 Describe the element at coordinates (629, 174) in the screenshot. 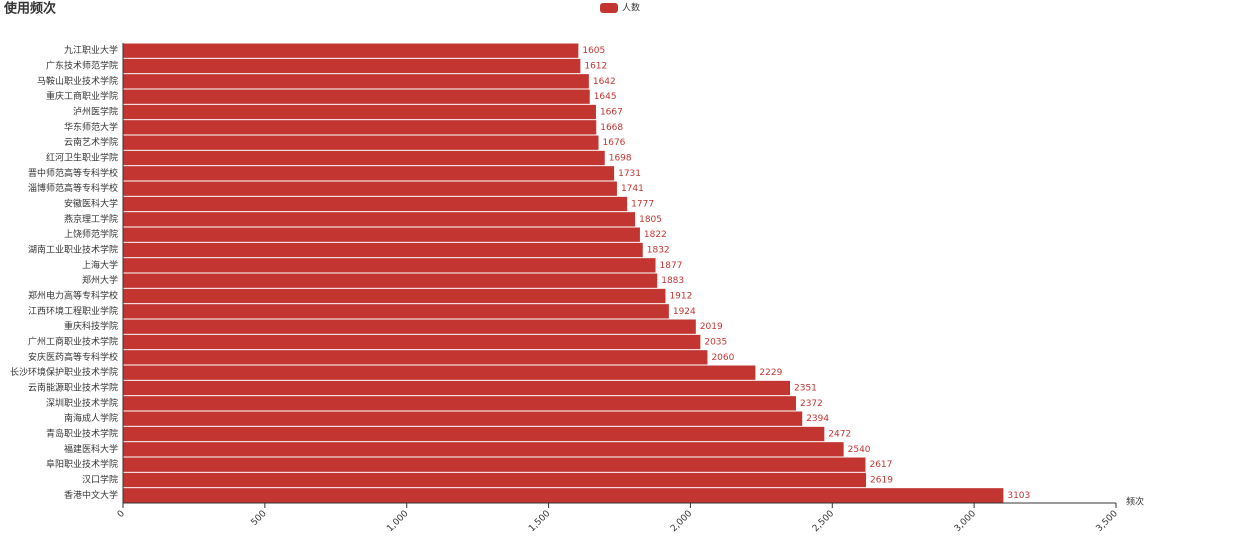

I see `data-label: 1731` at that location.